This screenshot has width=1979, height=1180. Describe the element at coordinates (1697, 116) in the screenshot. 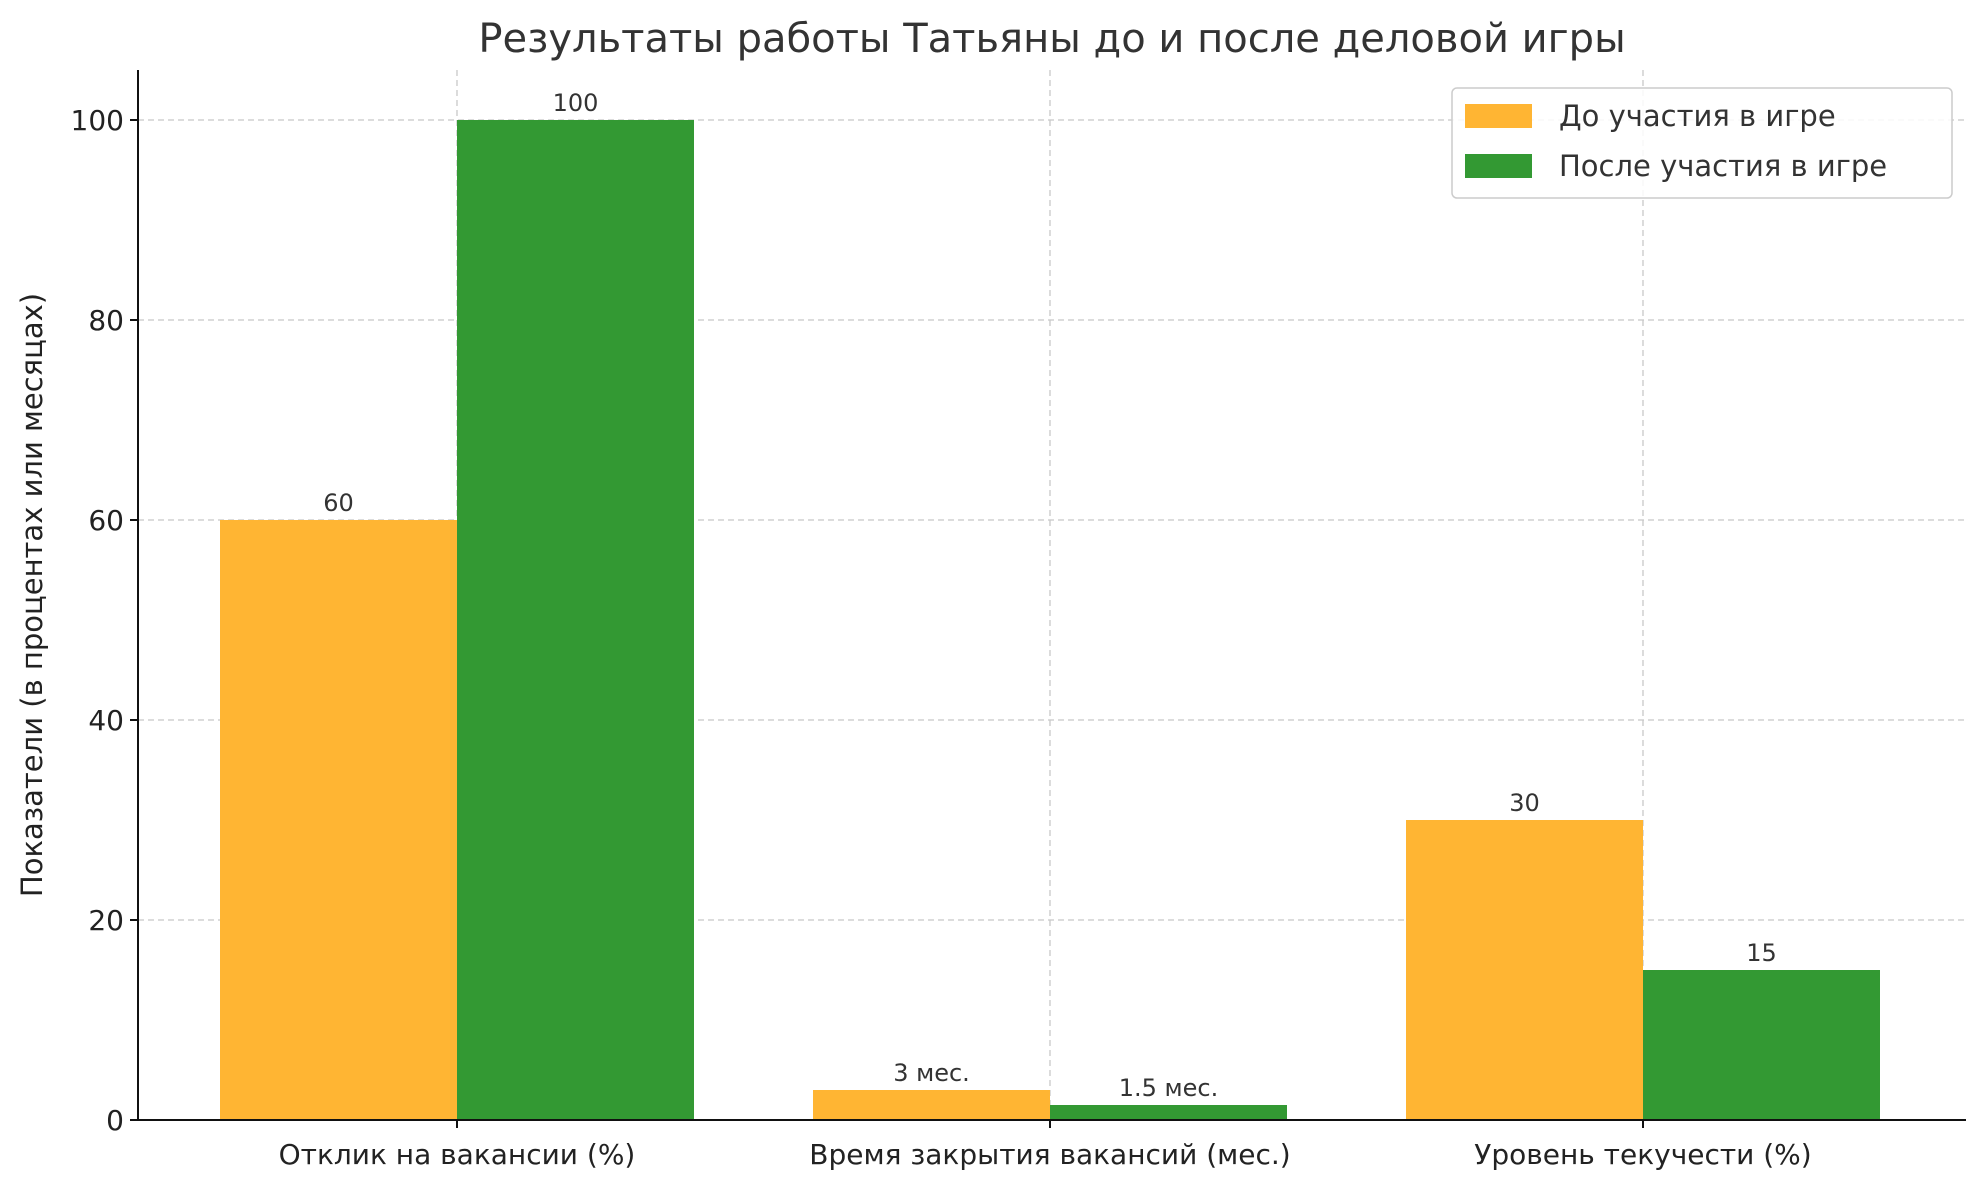

I see `legend-entry: До участия в игре` at that location.